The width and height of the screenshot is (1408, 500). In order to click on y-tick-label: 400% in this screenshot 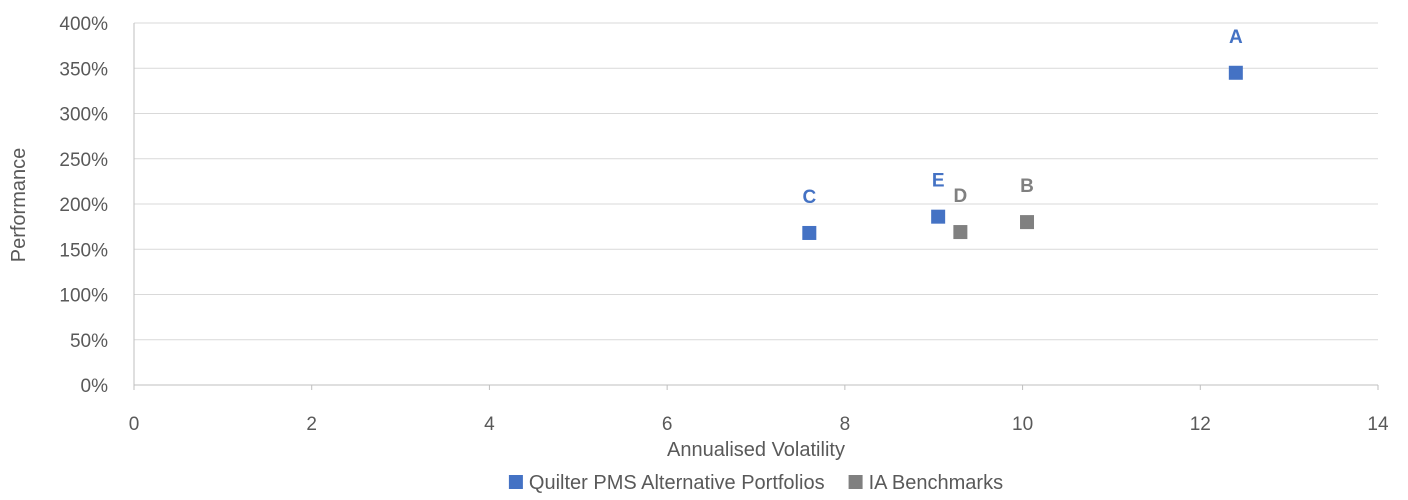, I will do `click(83, 24)`.